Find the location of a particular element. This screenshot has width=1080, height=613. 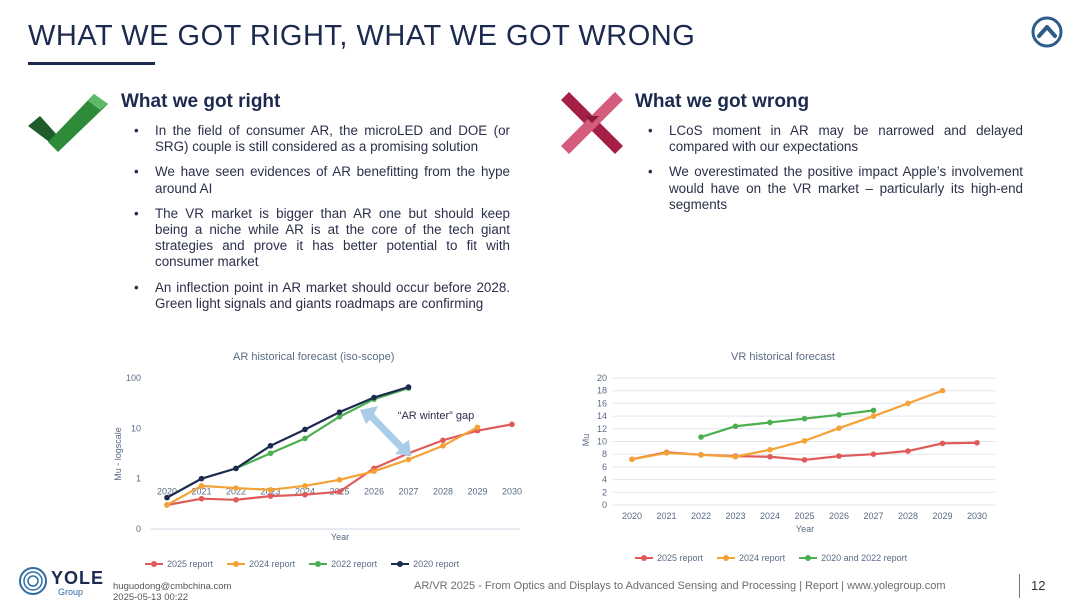

ar-legend-label: 2022 report is located at coordinates (354, 564).